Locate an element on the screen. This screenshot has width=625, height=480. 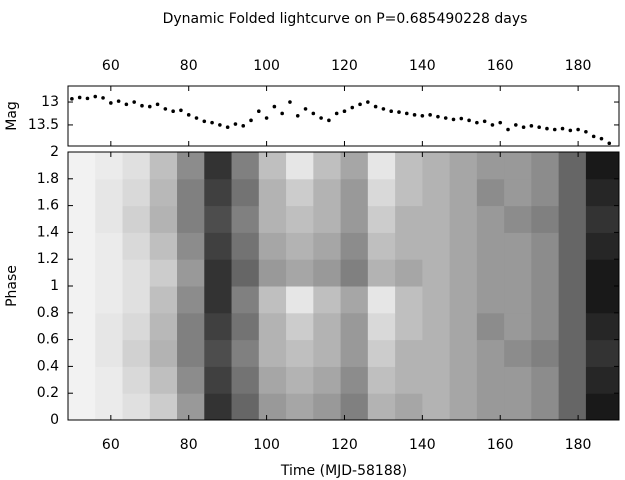
y-tick-label: 13.5 is located at coordinates (43, 125).